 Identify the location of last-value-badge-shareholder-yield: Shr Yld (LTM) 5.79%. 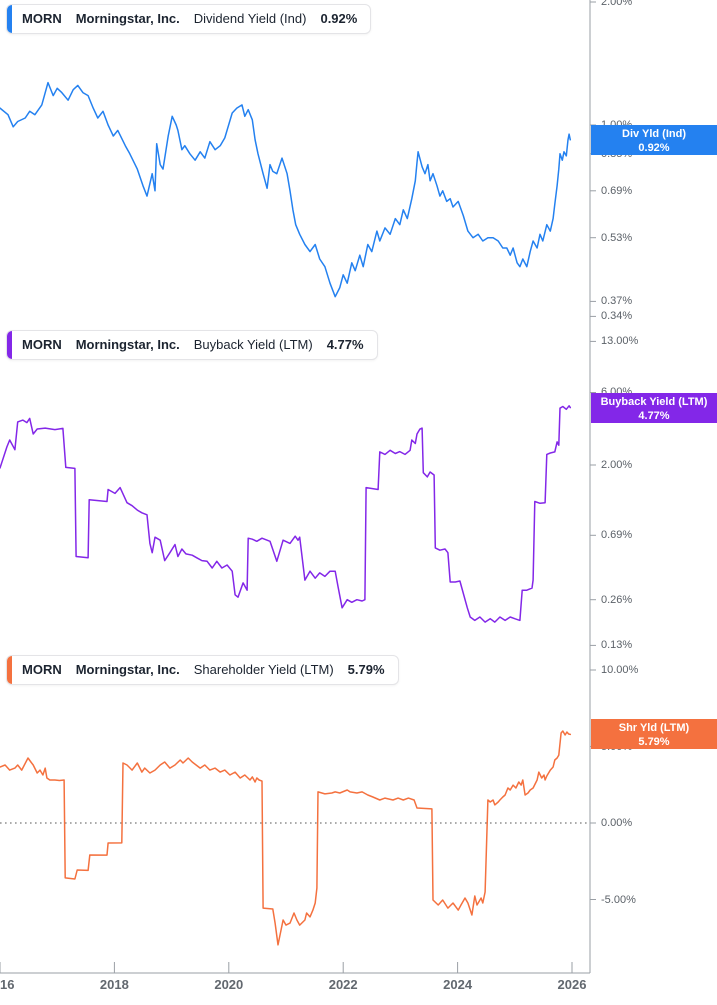
(654, 734).